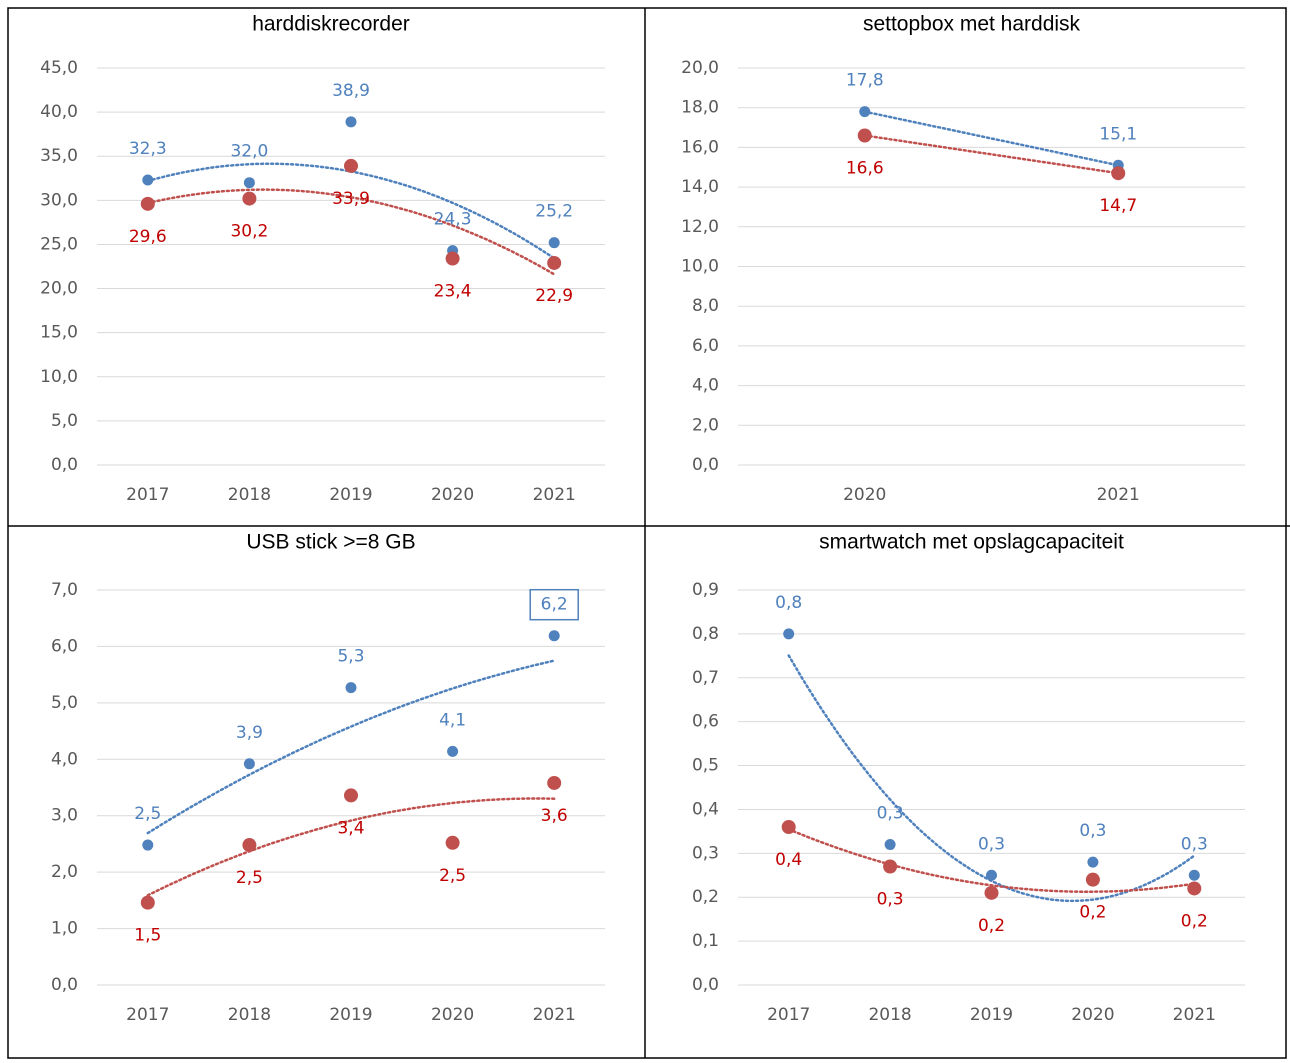 This screenshot has height=1063, width=1290. Describe the element at coordinates (59, 200) in the screenshot. I see `y-tick-label: 30,0` at that location.